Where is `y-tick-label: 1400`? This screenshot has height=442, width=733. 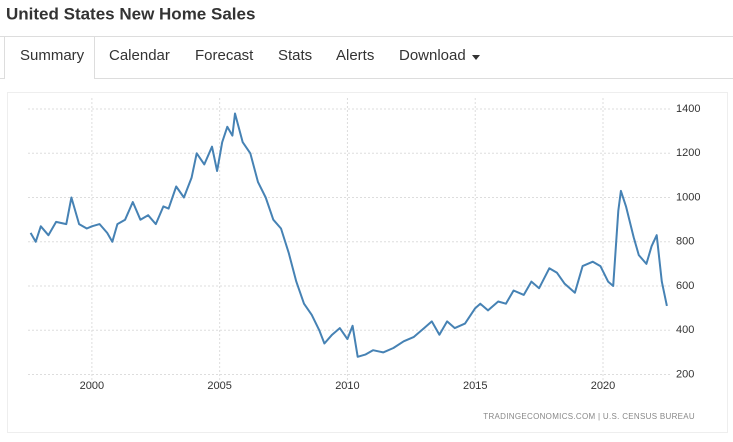 y-tick-label: 1400 is located at coordinates (688, 109).